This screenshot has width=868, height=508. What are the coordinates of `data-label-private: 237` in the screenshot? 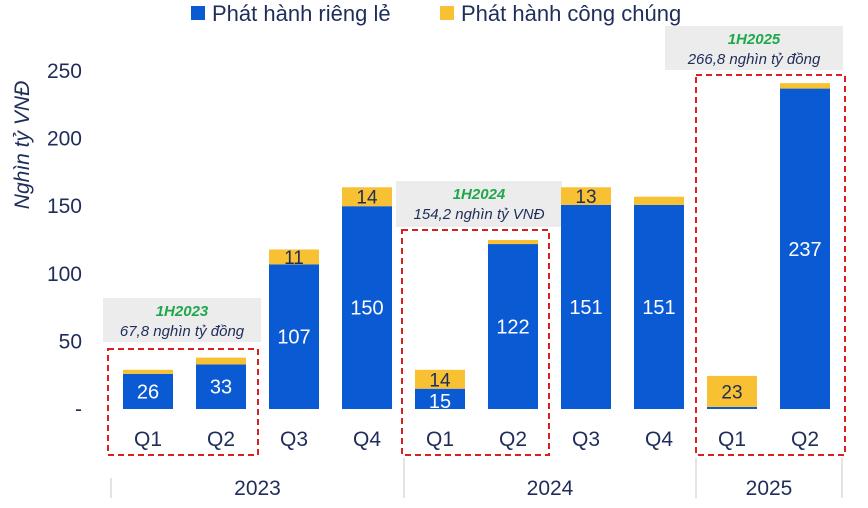 It's located at (804, 250).